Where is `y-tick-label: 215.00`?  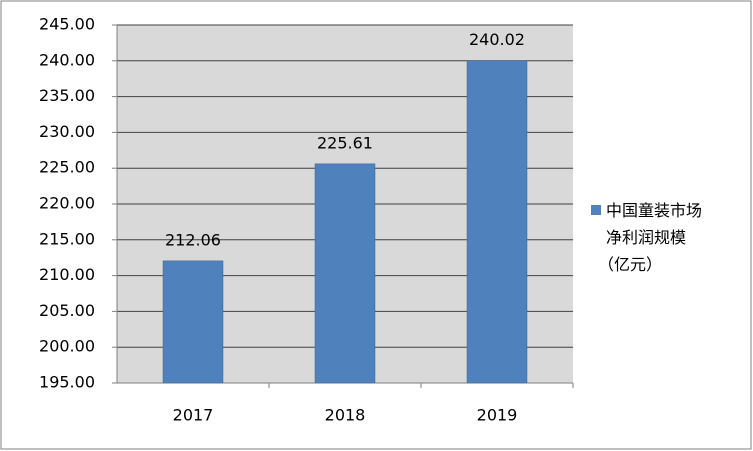 y-tick-label: 215.00 is located at coordinates (67, 238).